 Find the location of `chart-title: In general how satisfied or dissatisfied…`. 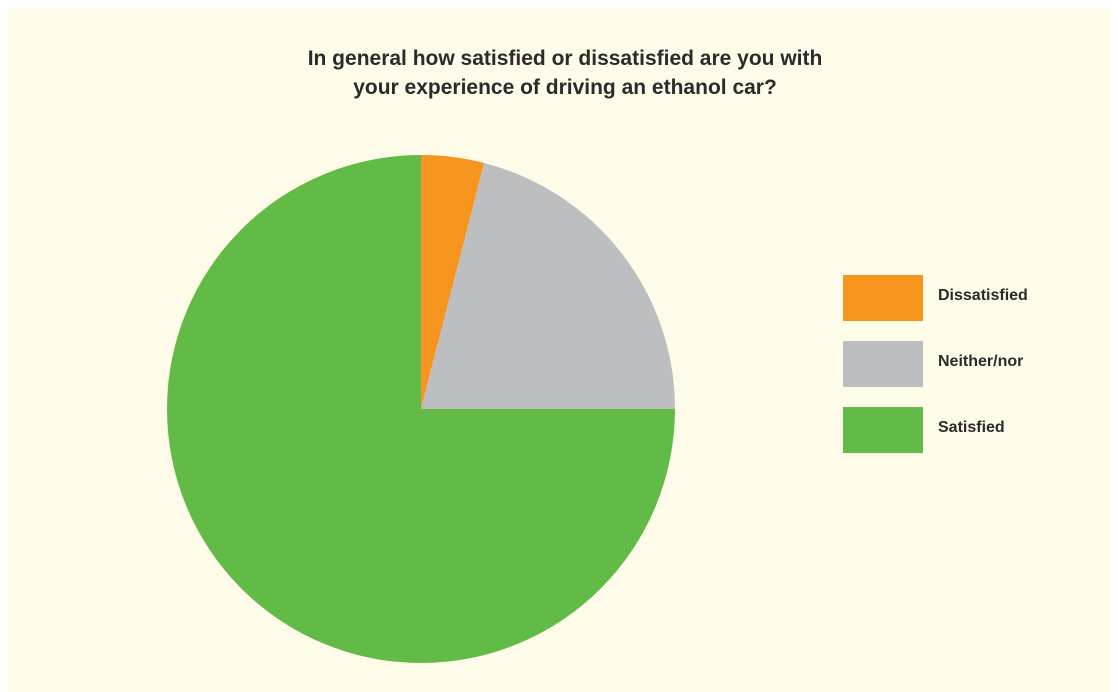

chart-title: In general how satisfied or dissatisfied… is located at coordinates (559, 73).